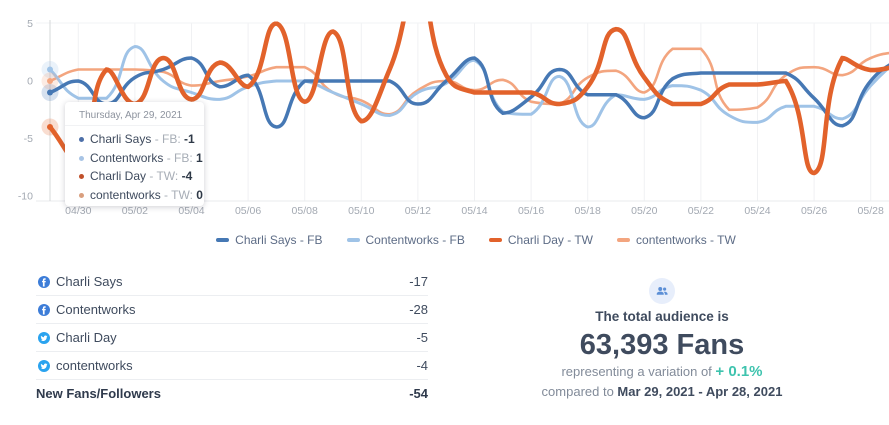  What do you see at coordinates (814, 211) in the screenshot?
I see `svg-text: 05/26` at bounding box center [814, 211].